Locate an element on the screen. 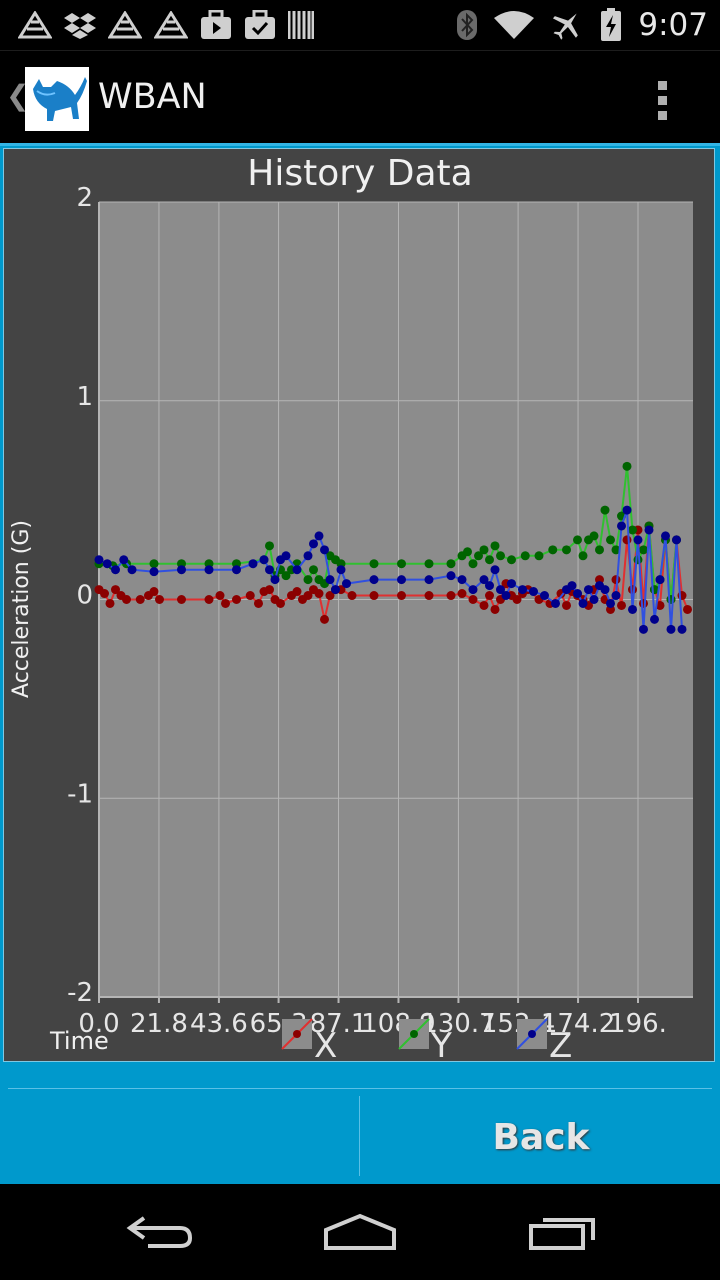 Image resolution: width=720 pixels, height=1280 pixels. cat-logo-icon is located at coordinates (57, 99).